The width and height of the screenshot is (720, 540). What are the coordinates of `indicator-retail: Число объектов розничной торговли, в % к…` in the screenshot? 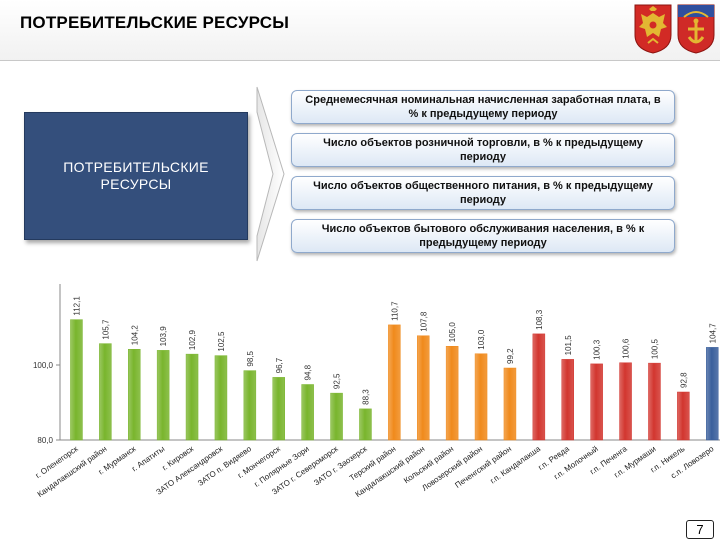 It's located at (483, 150).